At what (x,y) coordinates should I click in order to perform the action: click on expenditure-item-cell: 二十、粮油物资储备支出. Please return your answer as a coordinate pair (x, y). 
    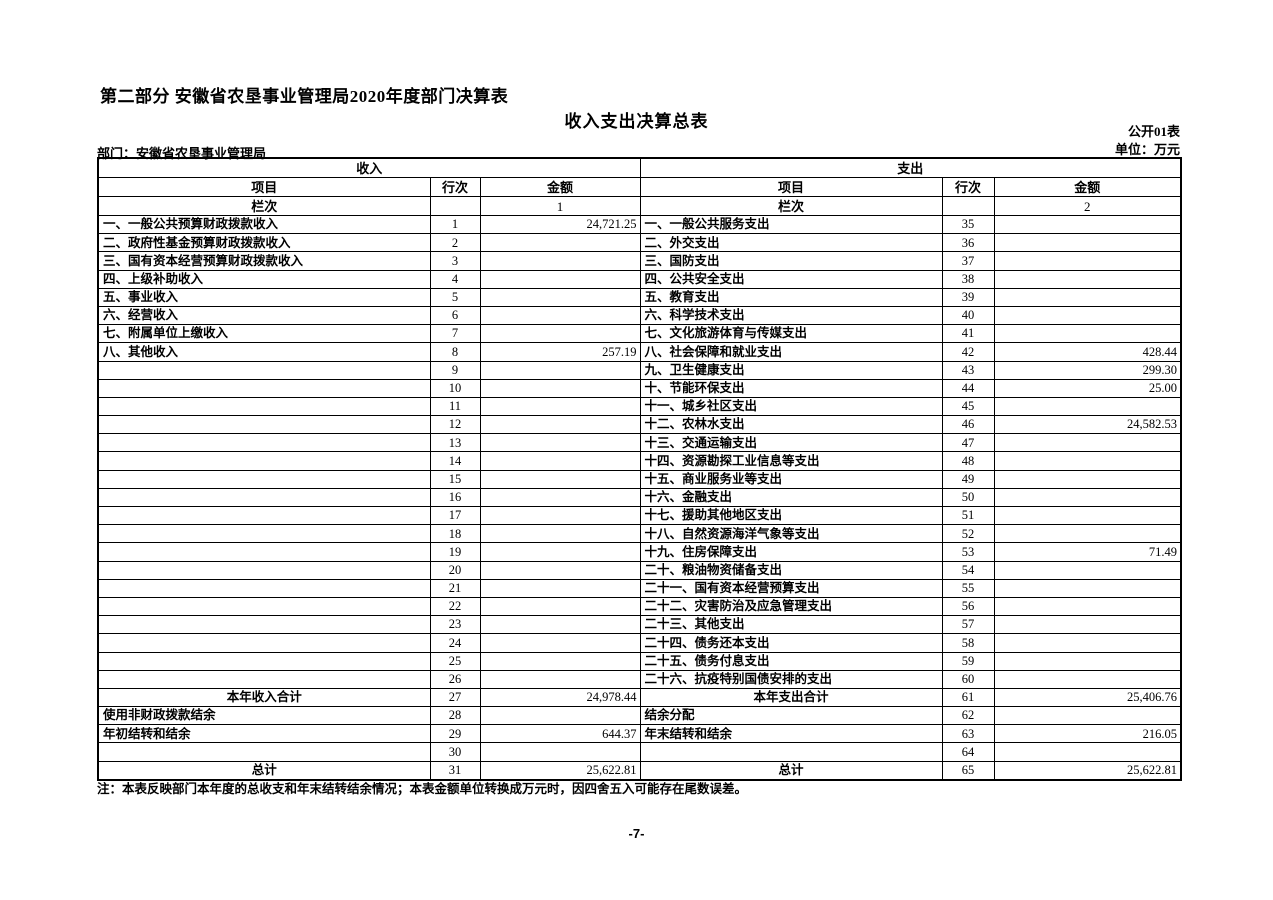
    Looking at the image, I should click on (791, 570).